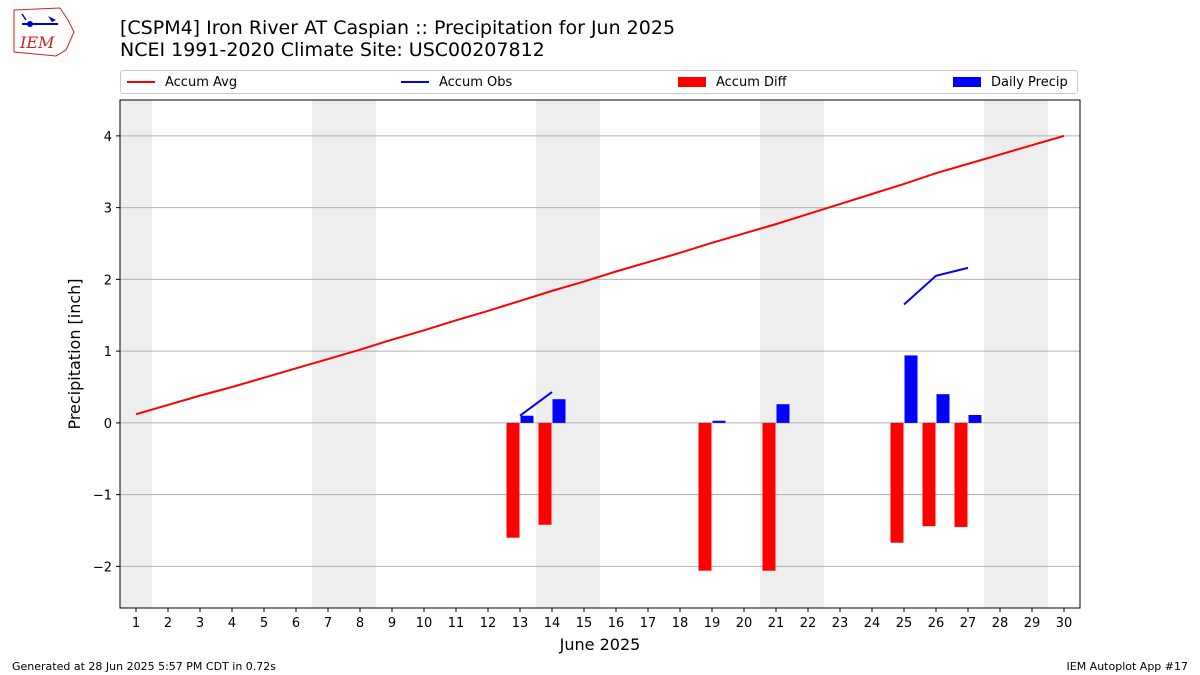 The height and width of the screenshot is (675, 1200). Describe the element at coordinates (415, 82) in the screenshot. I see `legend-swatch-accum-obs` at that location.